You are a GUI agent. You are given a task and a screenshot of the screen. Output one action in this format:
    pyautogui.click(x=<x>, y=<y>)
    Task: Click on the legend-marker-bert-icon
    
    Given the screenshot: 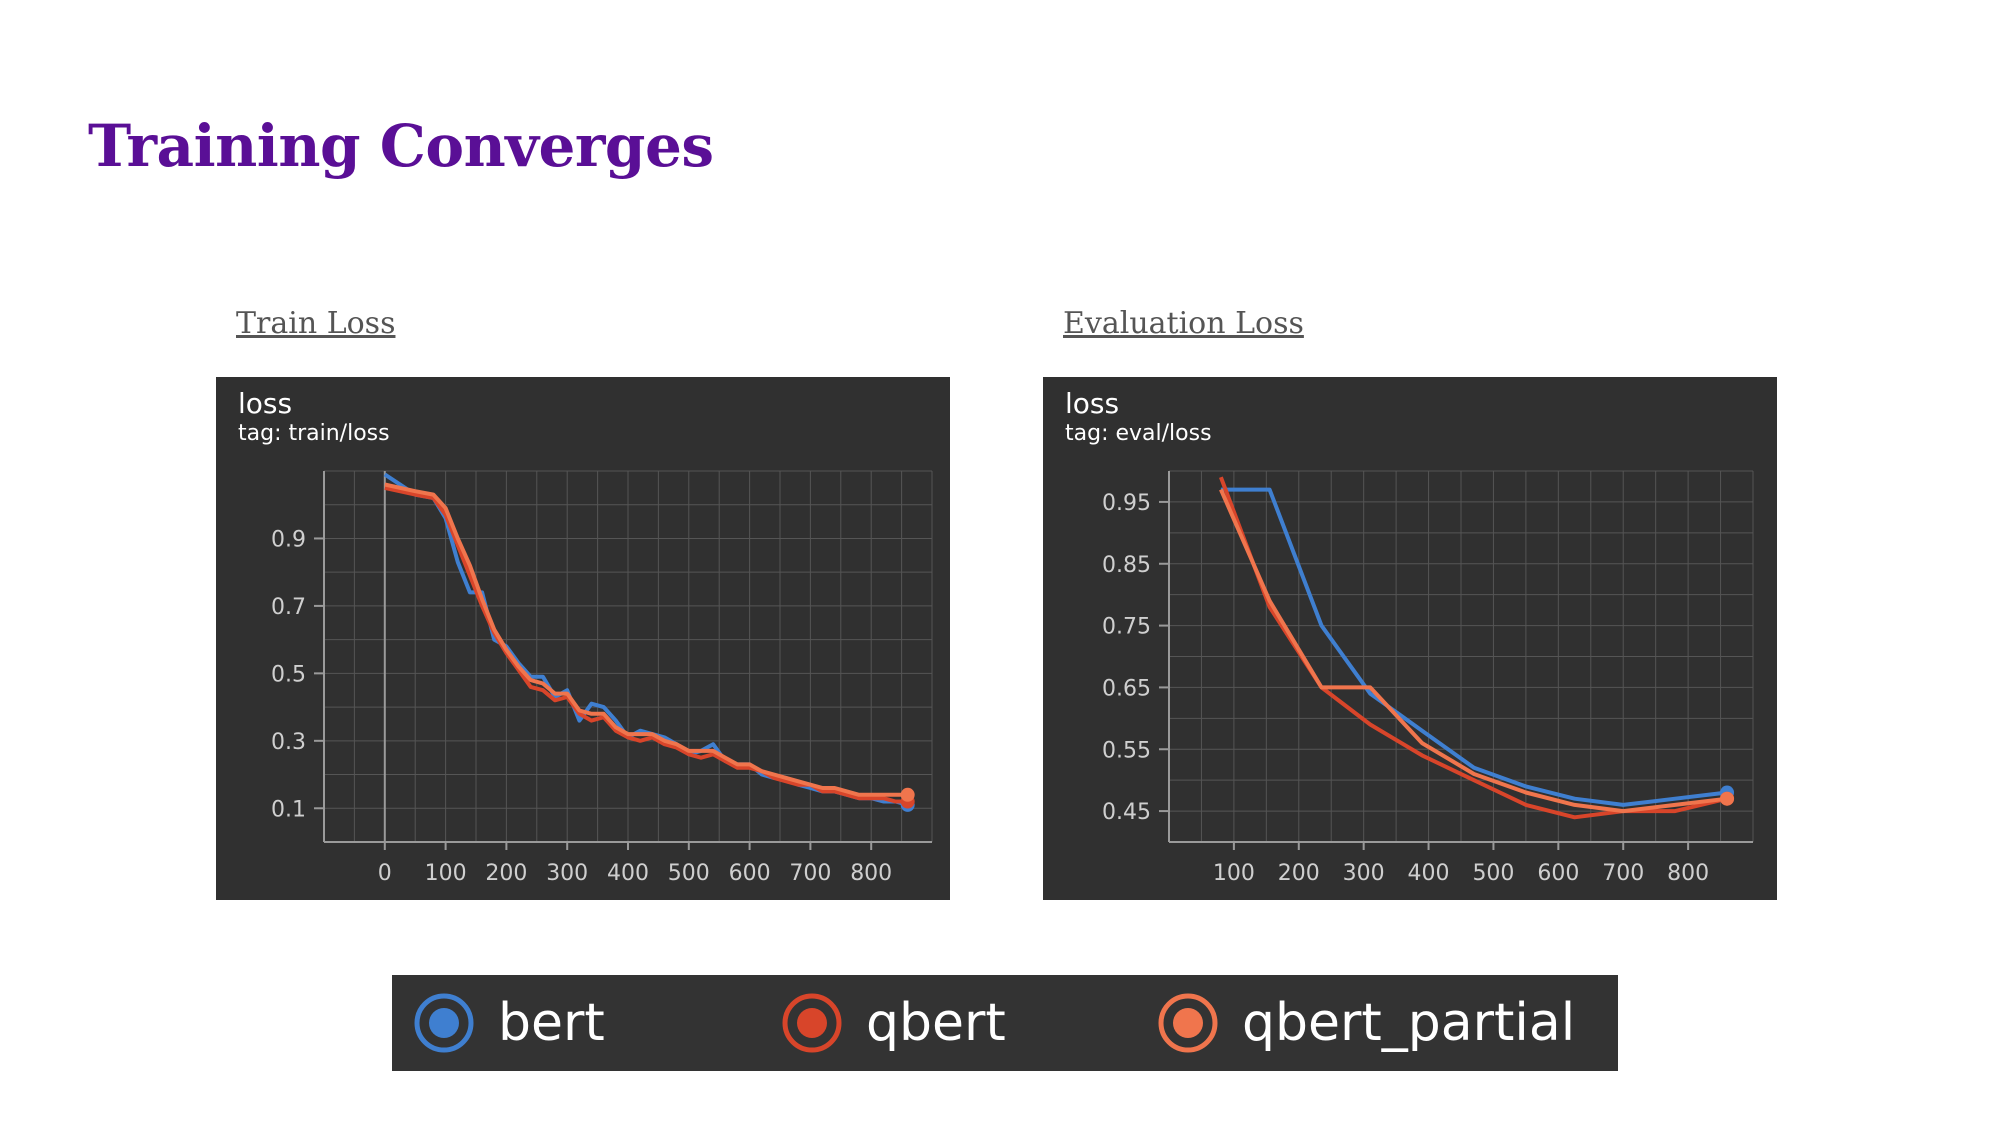 What is the action you would take?
    pyautogui.click(x=444, y=1023)
    